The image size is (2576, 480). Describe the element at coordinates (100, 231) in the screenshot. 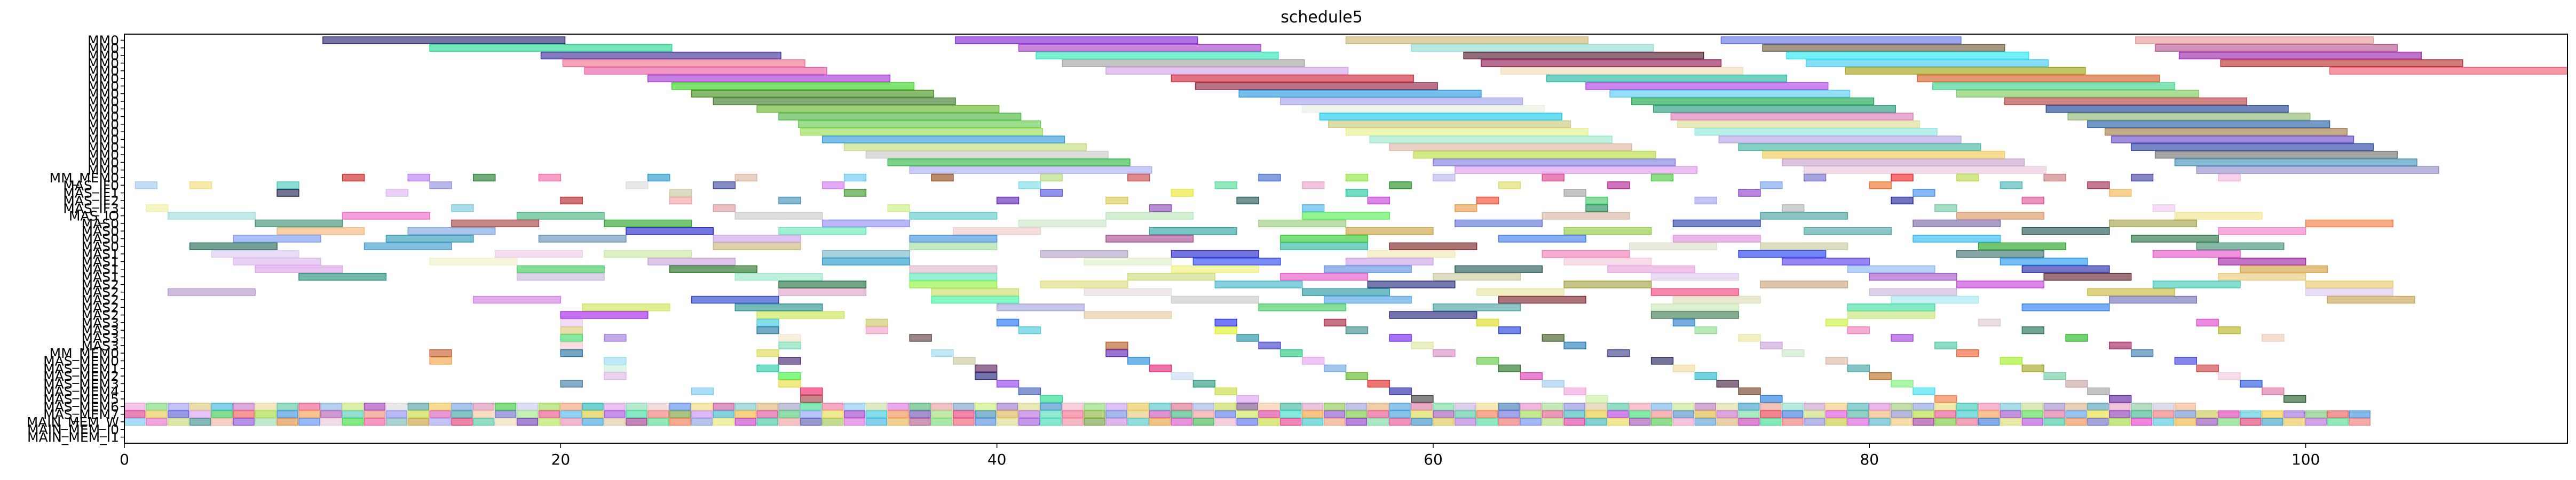

I see `y-tick-label: MAS0` at that location.